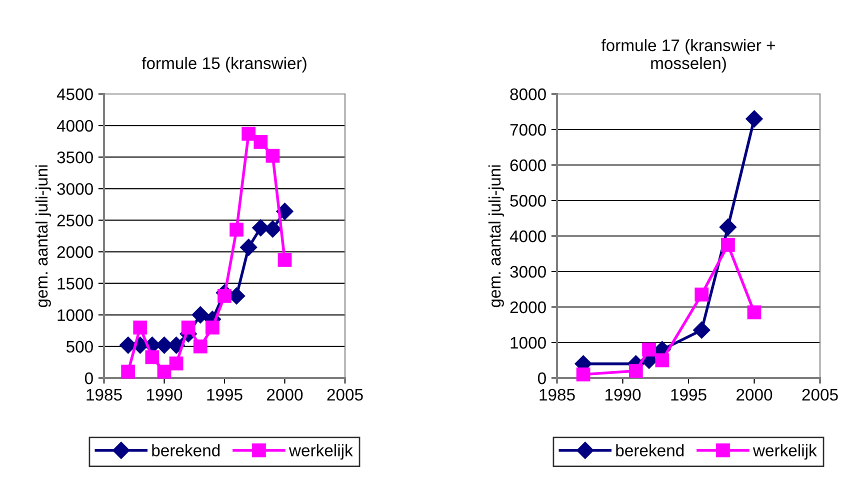  I want to click on y-tick-label: 6000, so click(528, 165).